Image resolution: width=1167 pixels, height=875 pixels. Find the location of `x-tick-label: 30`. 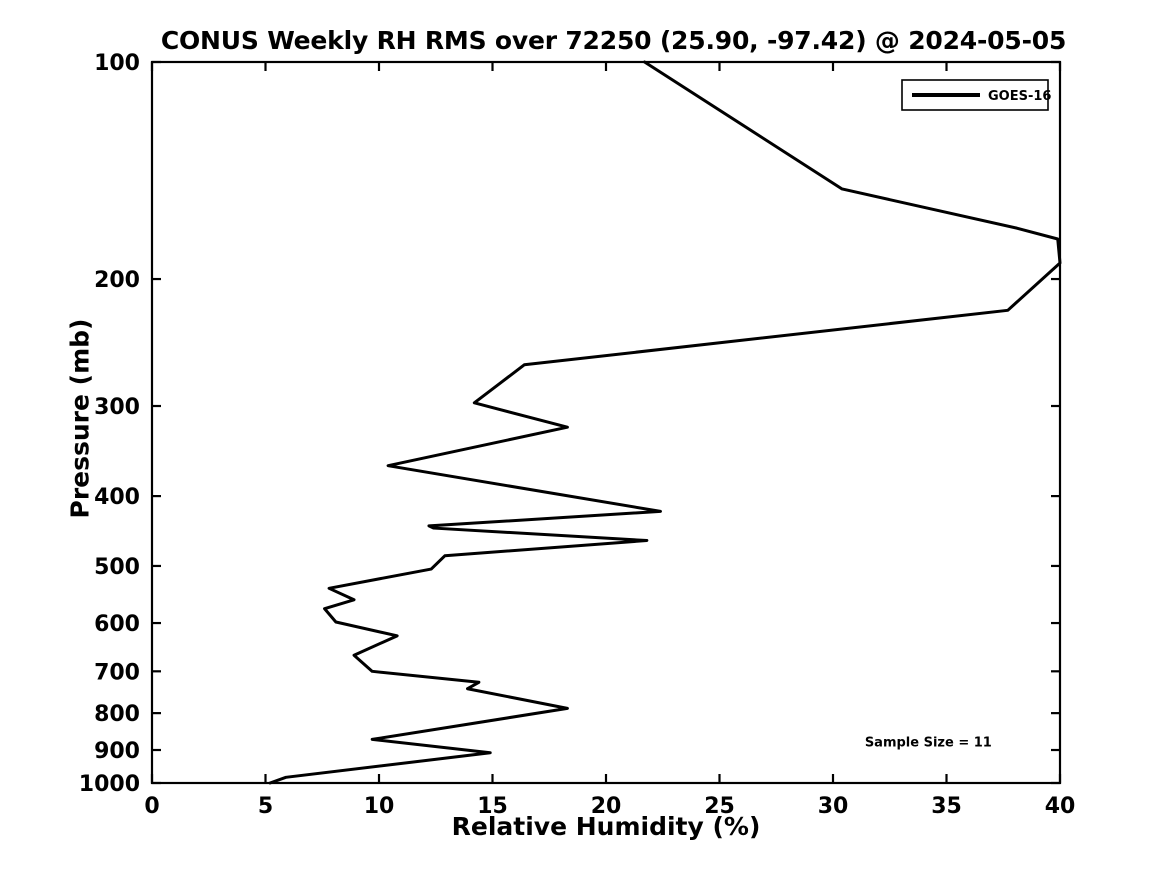

x-tick-label: 30 is located at coordinates (833, 806).